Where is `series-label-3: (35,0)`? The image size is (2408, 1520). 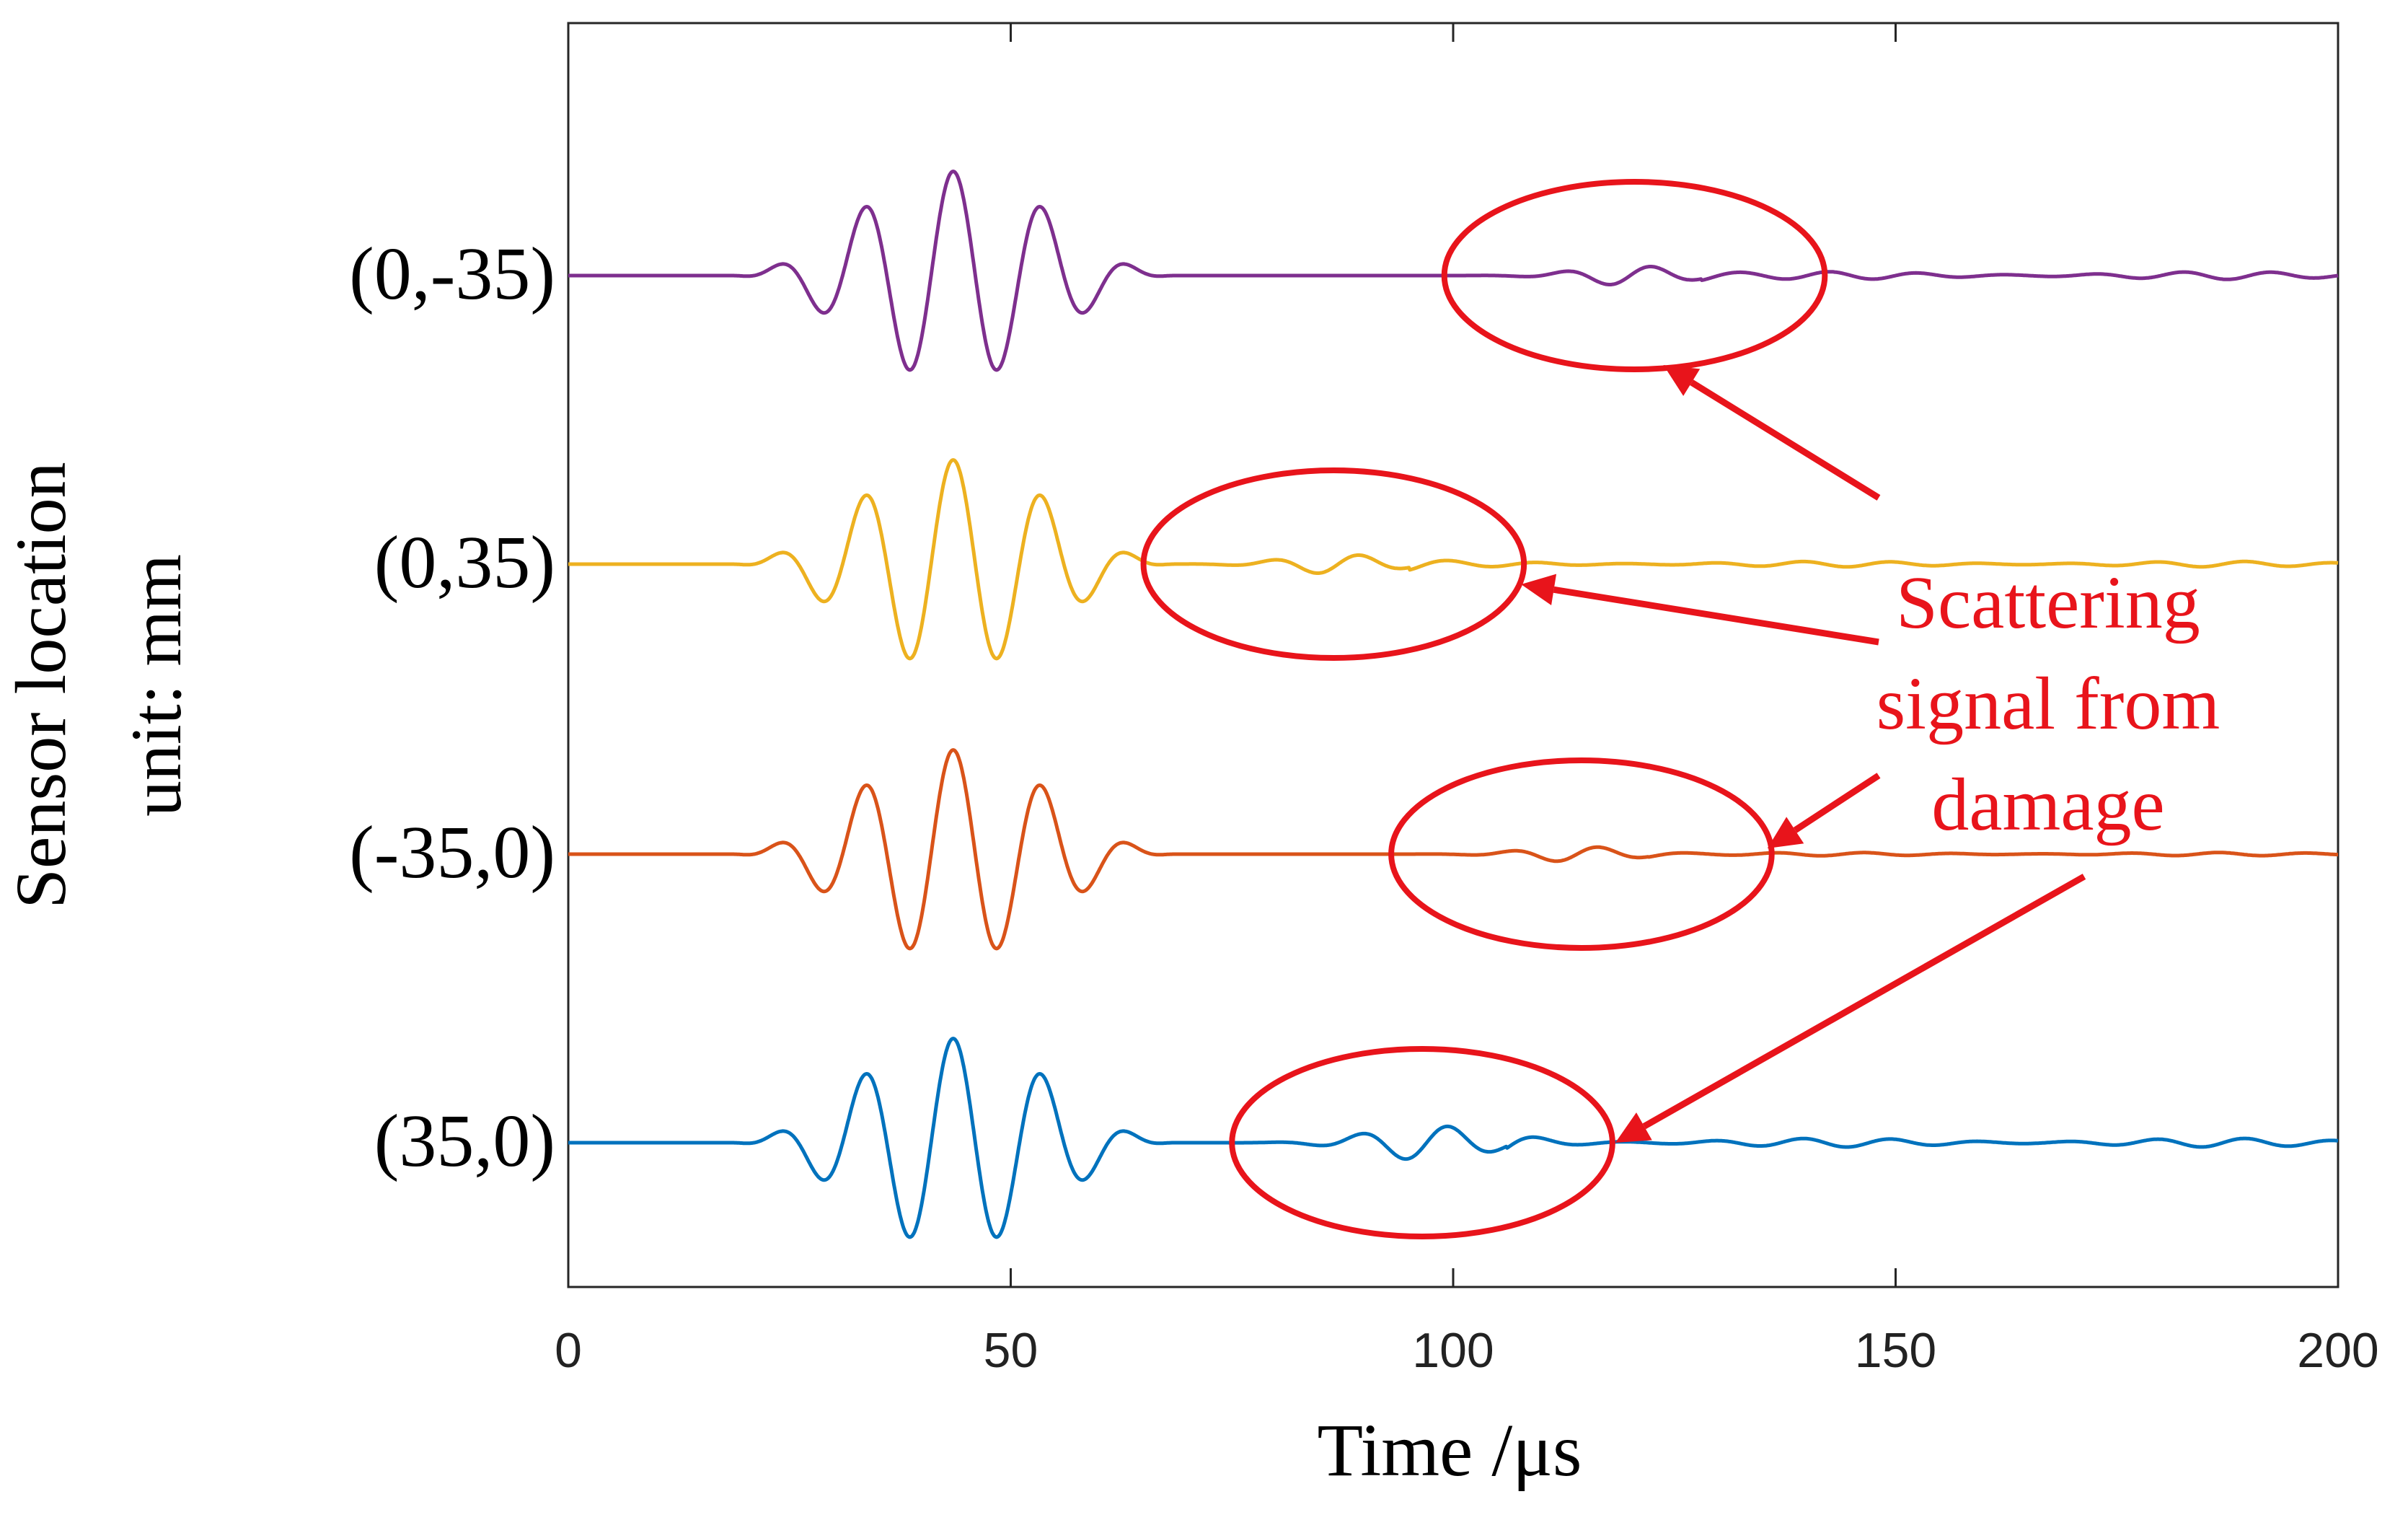
series-label-3: (35,0) is located at coordinates (464, 1140).